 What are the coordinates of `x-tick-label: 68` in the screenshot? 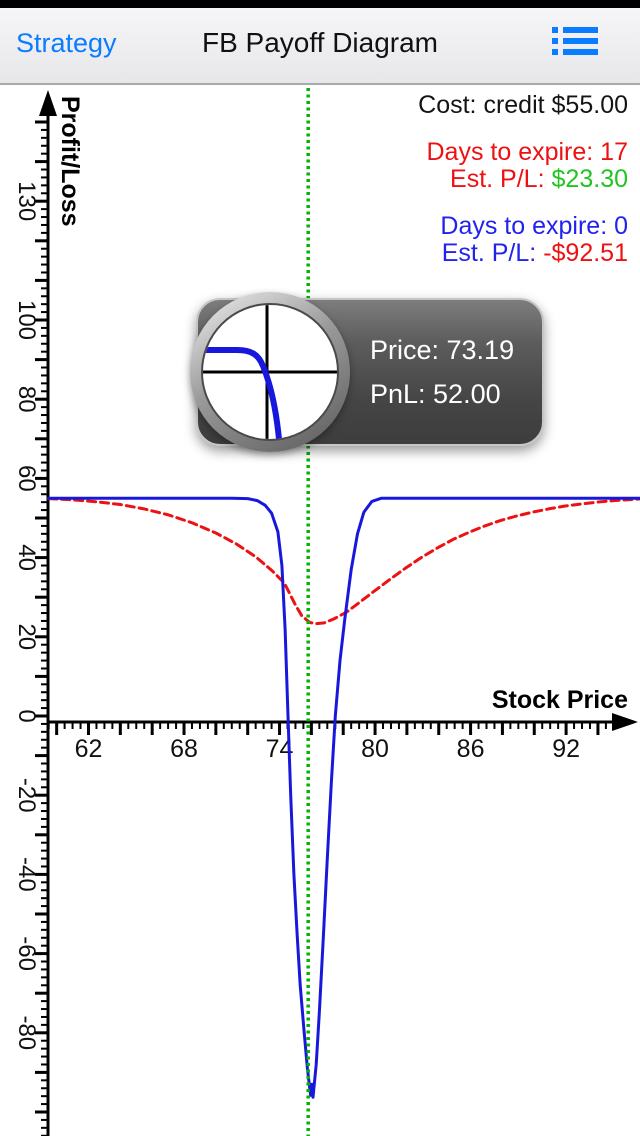 It's located at (184, 749).